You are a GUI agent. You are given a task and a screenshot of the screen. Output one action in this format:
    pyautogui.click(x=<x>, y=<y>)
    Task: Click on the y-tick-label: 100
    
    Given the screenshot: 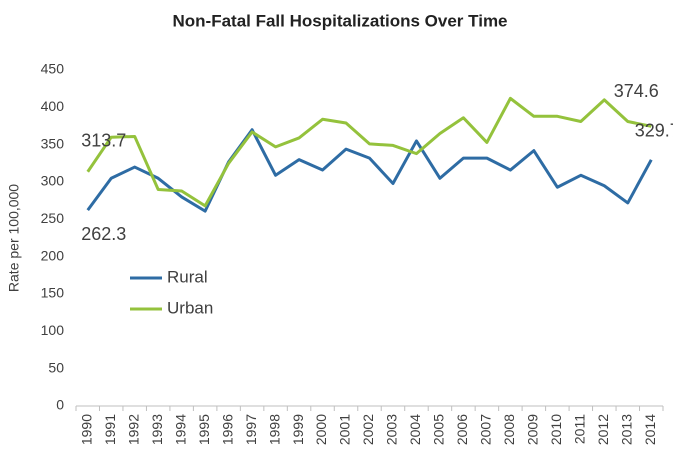 What is the action you would take?
    pyautogui.click(x=53, y=330)
    